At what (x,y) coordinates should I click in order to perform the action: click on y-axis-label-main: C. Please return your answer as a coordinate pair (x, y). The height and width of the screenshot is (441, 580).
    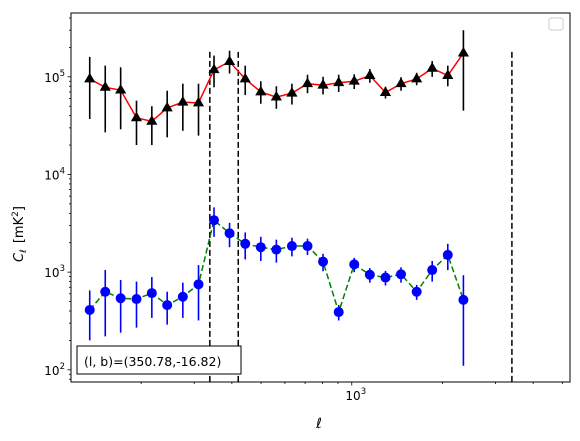
    Looking at the image, I should click on (19, 257).